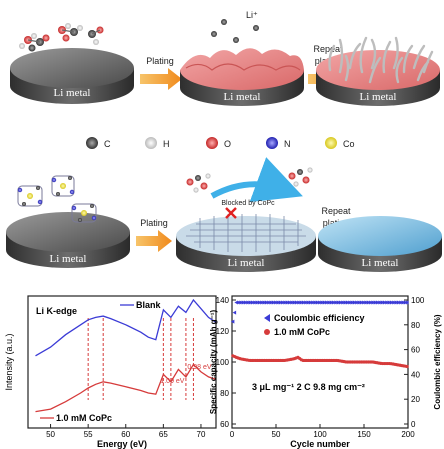 Image resolution: width=444 pixels, height=449 pixels. I want to click on xas-ylabel: Intensity (a.u.), so click(9, 361).